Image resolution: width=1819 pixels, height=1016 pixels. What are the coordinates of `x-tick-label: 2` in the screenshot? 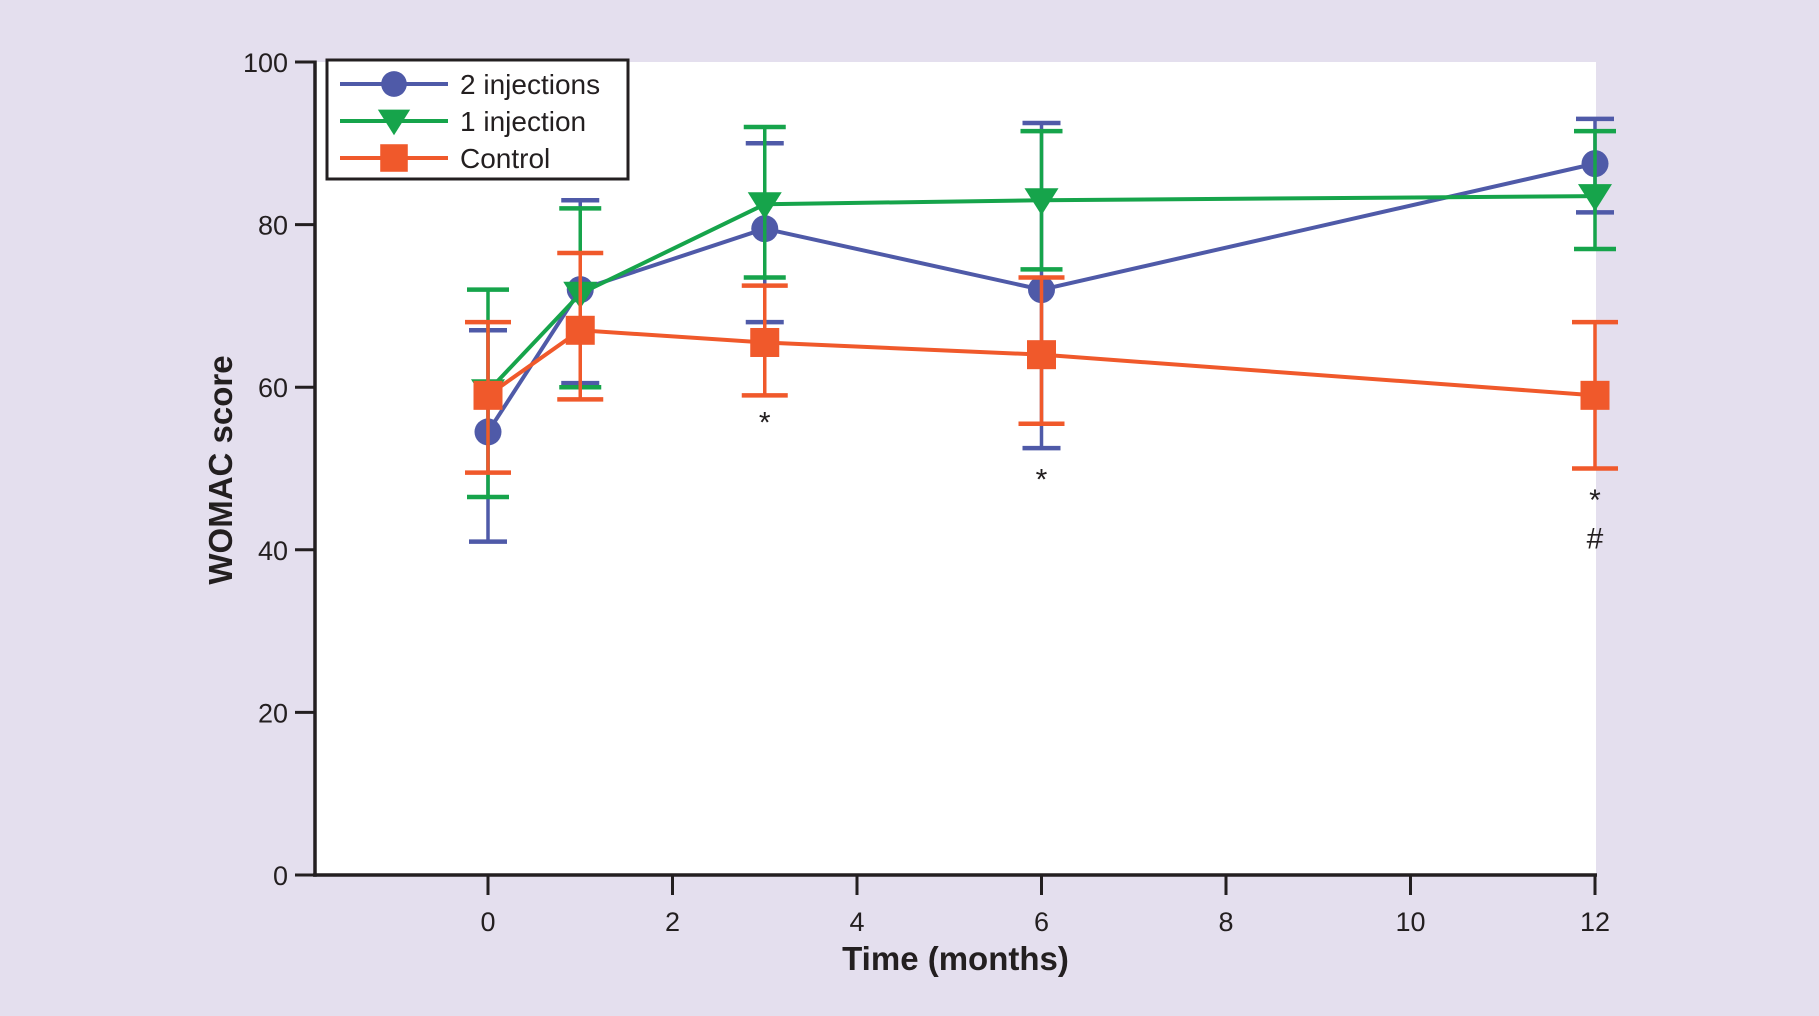 It's located at (672, 922).